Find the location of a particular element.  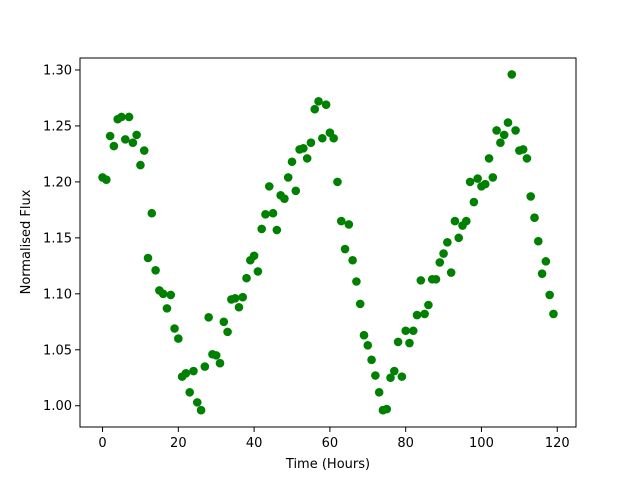

y-tick-label: 1.30 is located at coordinates (57, 70).